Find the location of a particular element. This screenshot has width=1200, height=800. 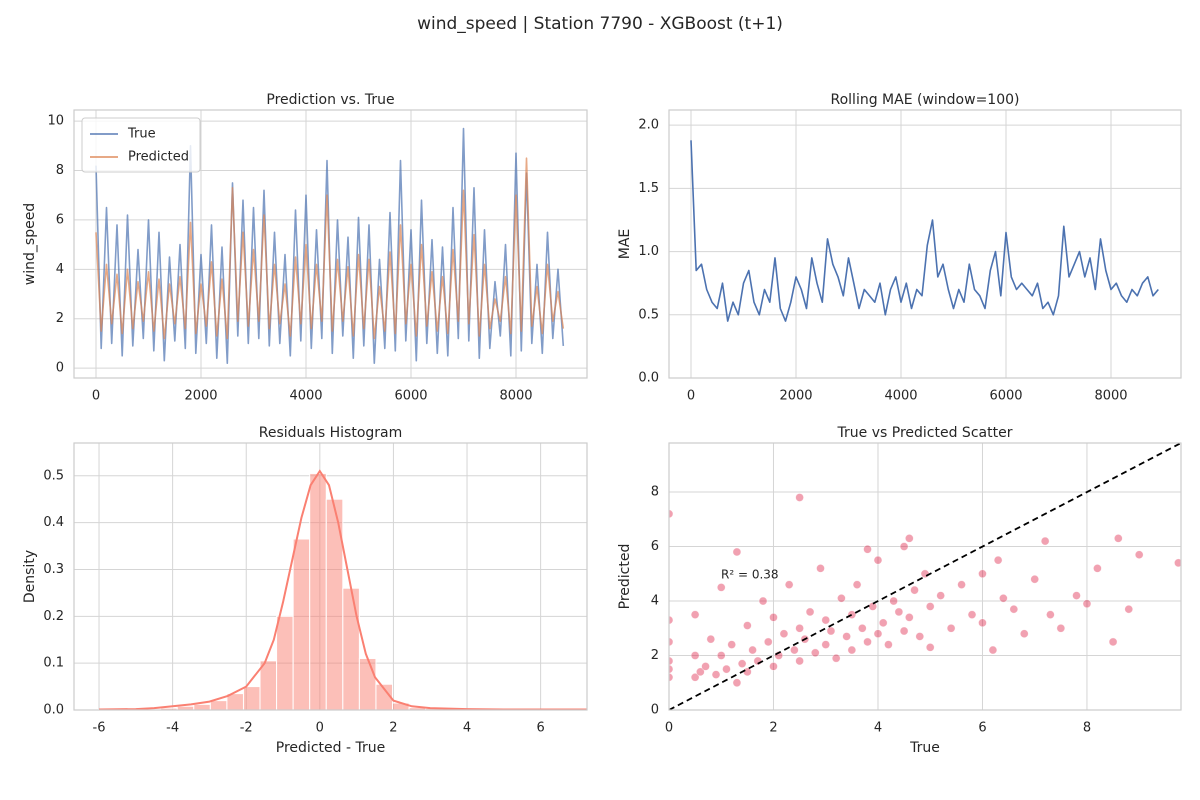

identity-line is located at coordinates (925, 576).